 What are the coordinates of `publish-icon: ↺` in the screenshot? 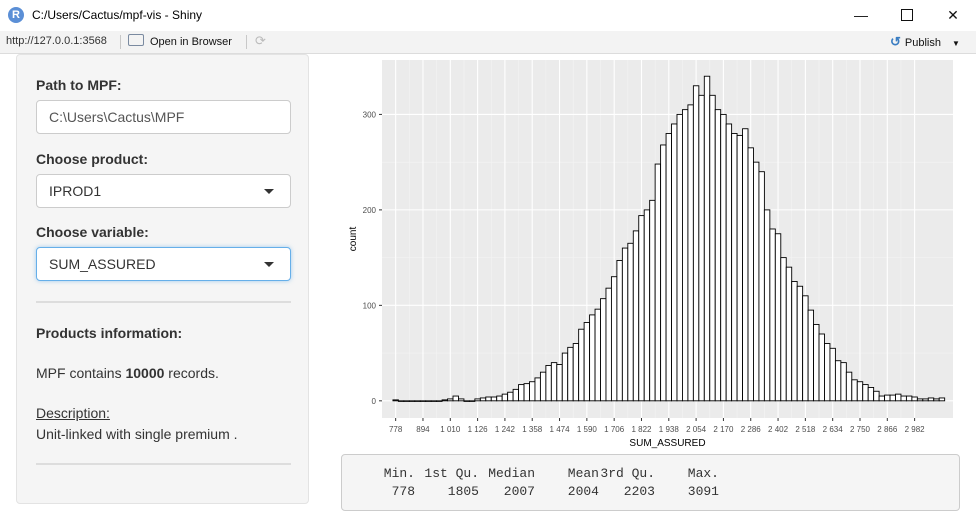 It's located at (895, 41).